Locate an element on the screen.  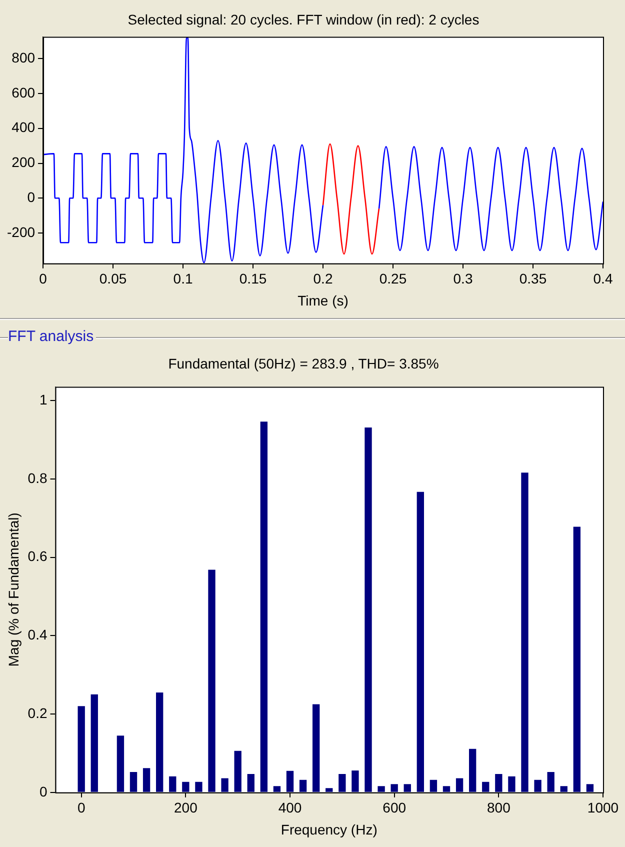
x-tick-label: 0.15 is located at coordinates (253, 278).